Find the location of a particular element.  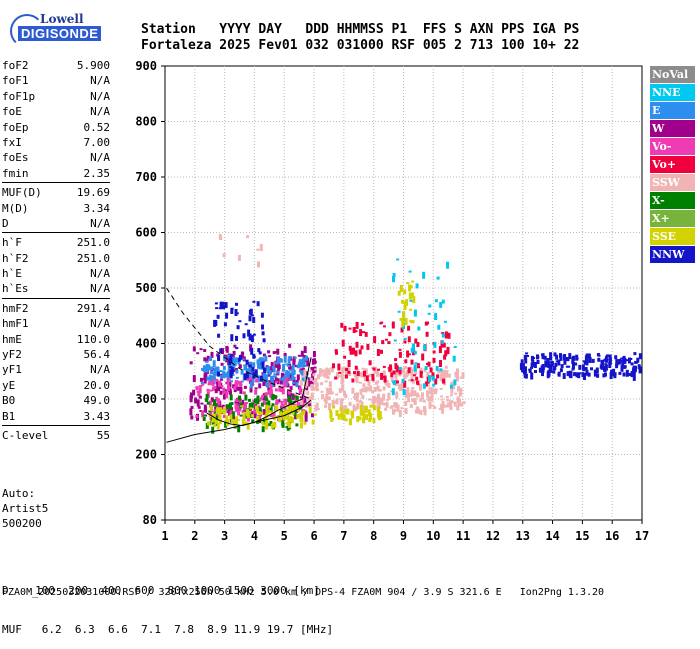

header-value: 10+ is located at coordinates (548, 45).